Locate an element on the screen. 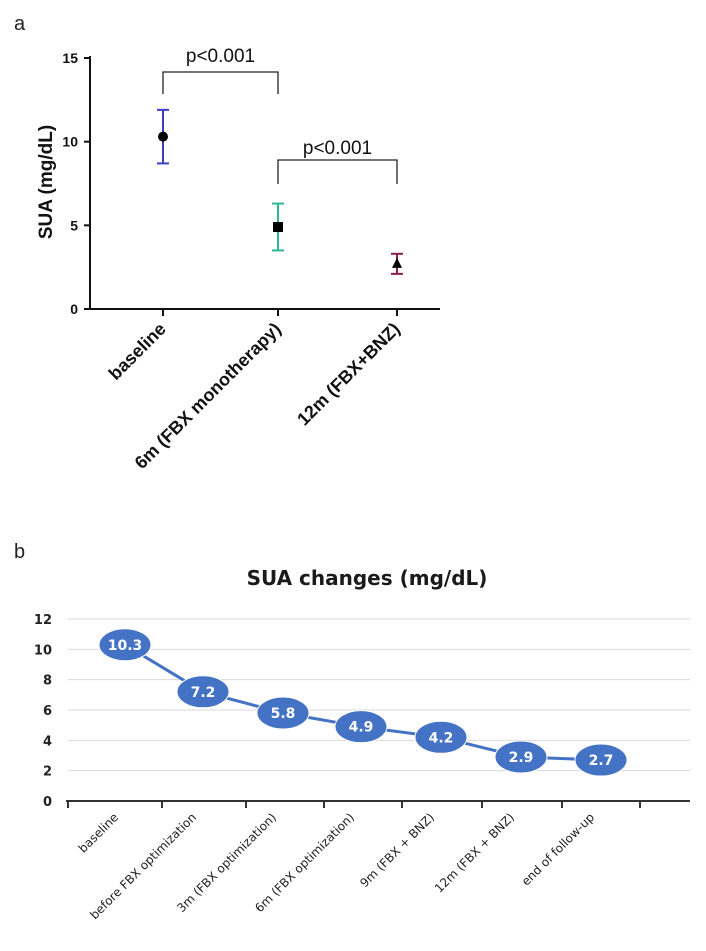 This screenshot has width=706, height=951. panel-b-data-label: 5.8 is located at coordinates (283, 714).